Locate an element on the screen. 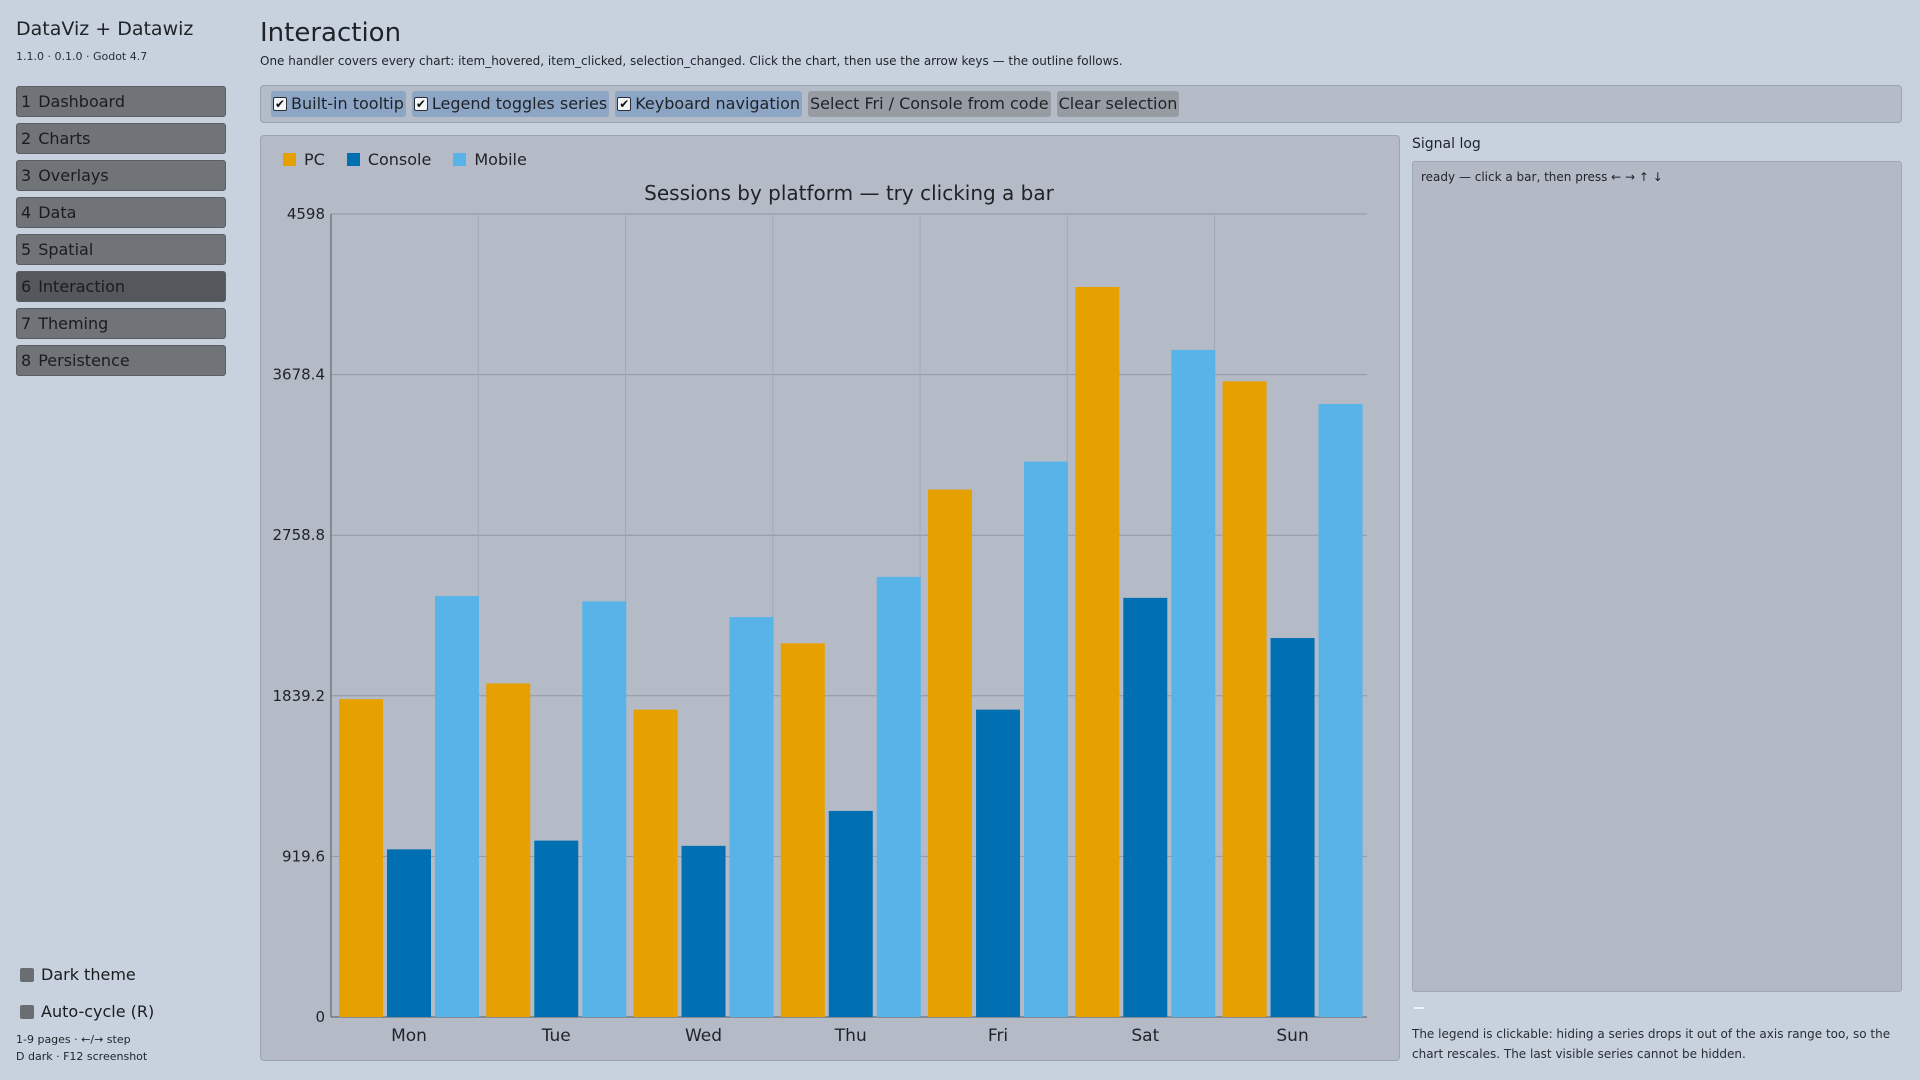 This screenshot has width=1920, height=1080. dark-theme-toggle: Dark theme is located at coordinates (78, 974).